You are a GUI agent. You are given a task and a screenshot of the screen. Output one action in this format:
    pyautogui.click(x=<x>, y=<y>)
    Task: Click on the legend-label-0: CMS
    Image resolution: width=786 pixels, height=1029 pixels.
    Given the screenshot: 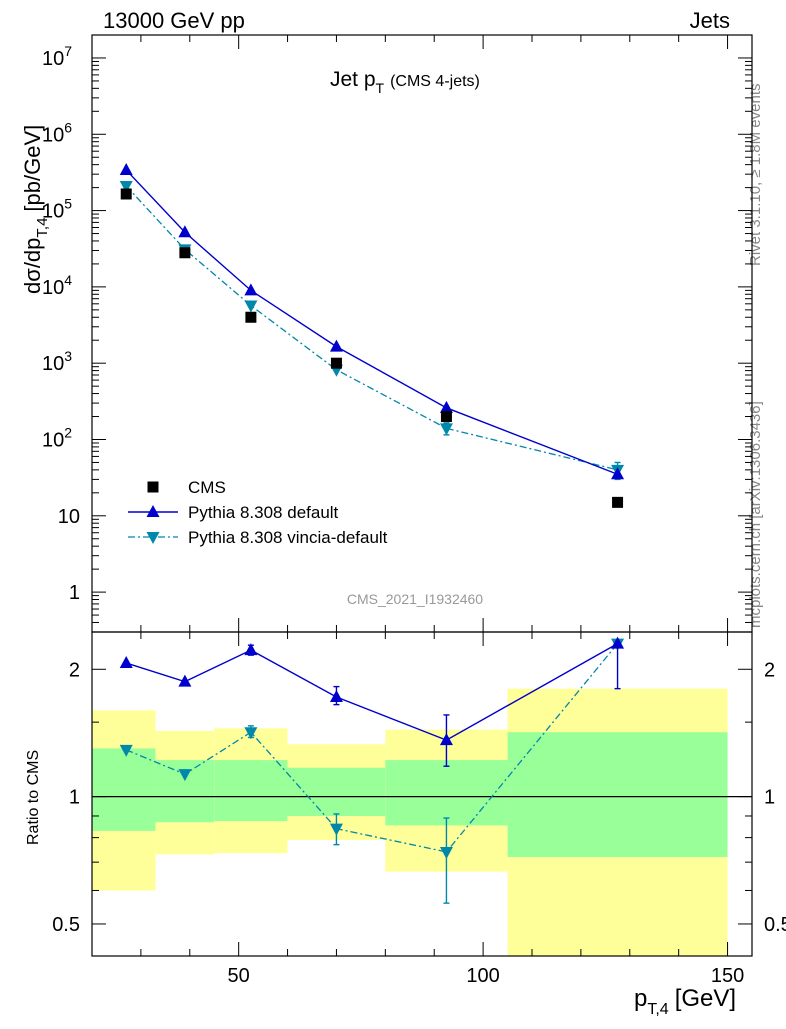 What is the action you would take?
    pyautogui.click(x=207, y=487)
    